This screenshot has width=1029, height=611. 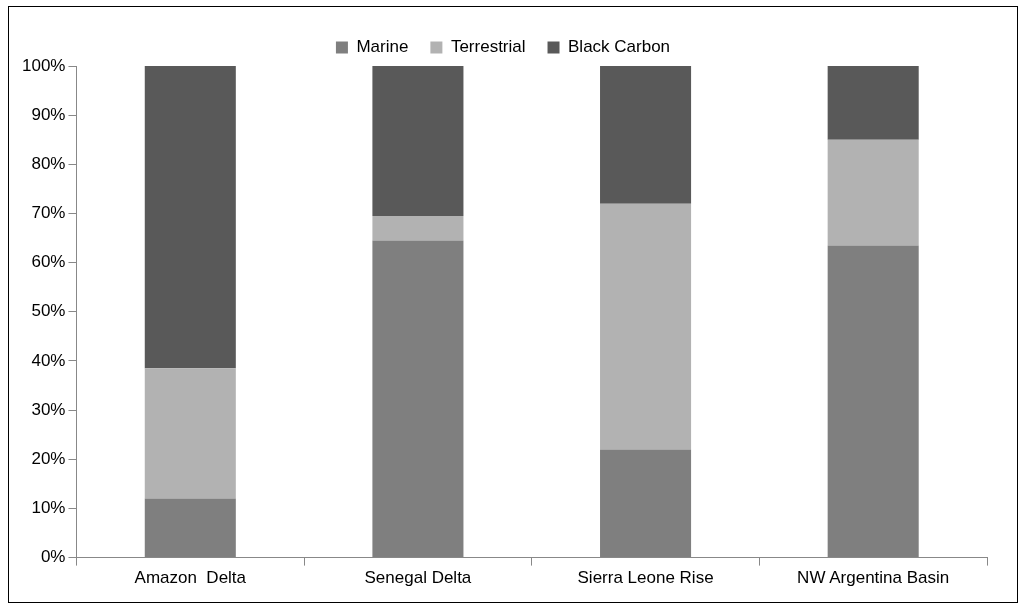 What do you see at coordinates (645, 578) in the screenshot?
I see `x-tick-label: Sierra Leone Rise` at bounding box center [645, 578].